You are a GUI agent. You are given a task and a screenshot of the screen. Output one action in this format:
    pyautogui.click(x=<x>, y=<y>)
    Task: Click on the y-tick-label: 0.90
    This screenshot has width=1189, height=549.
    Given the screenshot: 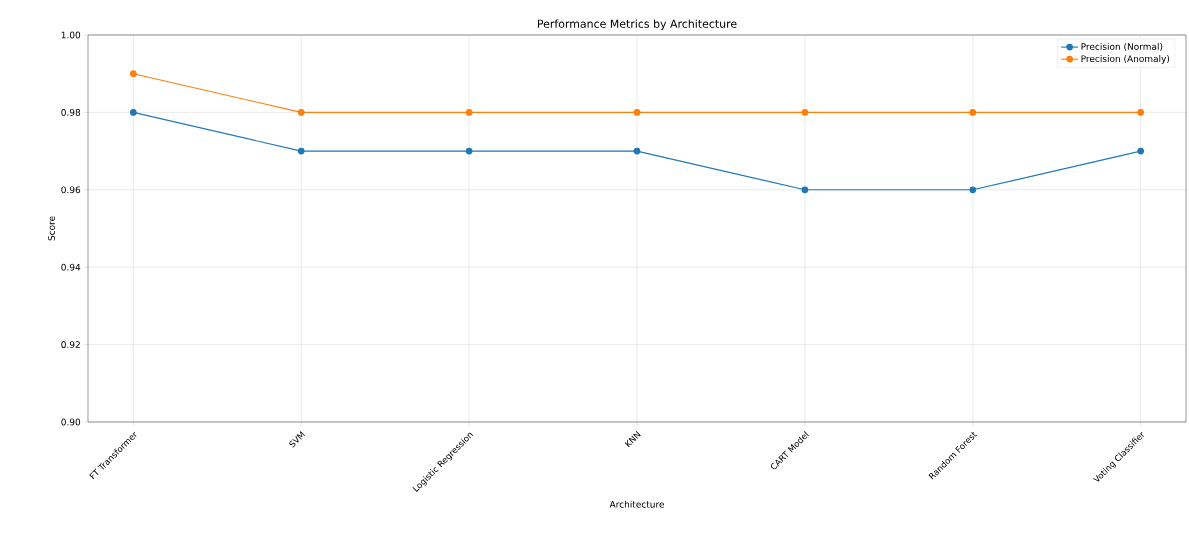 What is the action you would take?
    pyautogui.click(x=71, y=422)
    